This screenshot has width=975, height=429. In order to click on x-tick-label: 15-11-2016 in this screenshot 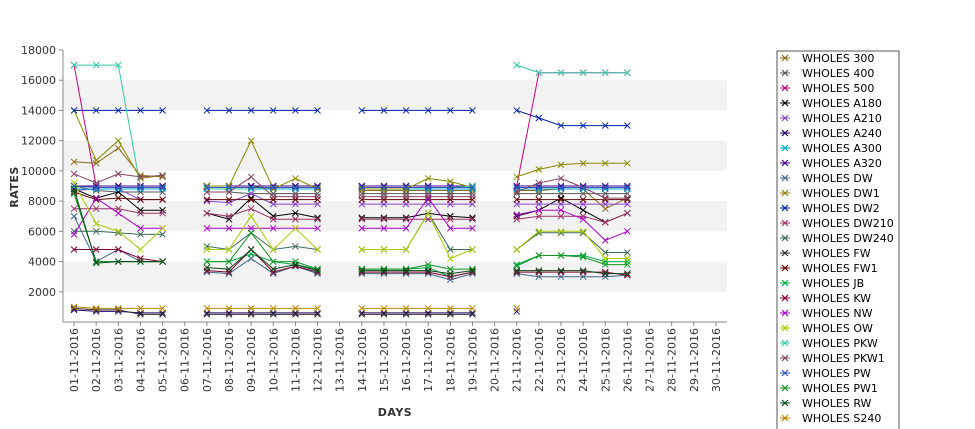, I will do `click(384, 360)`.